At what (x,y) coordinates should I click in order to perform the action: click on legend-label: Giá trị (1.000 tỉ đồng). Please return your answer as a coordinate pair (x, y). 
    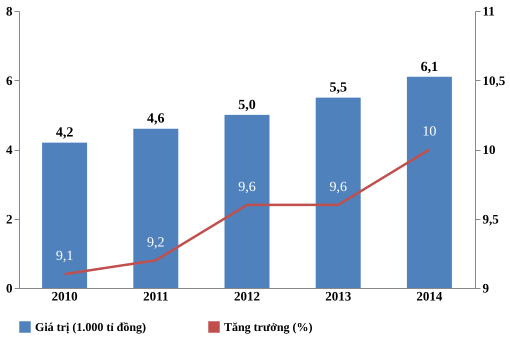
    Looking at the image, I should click on (90, 327).